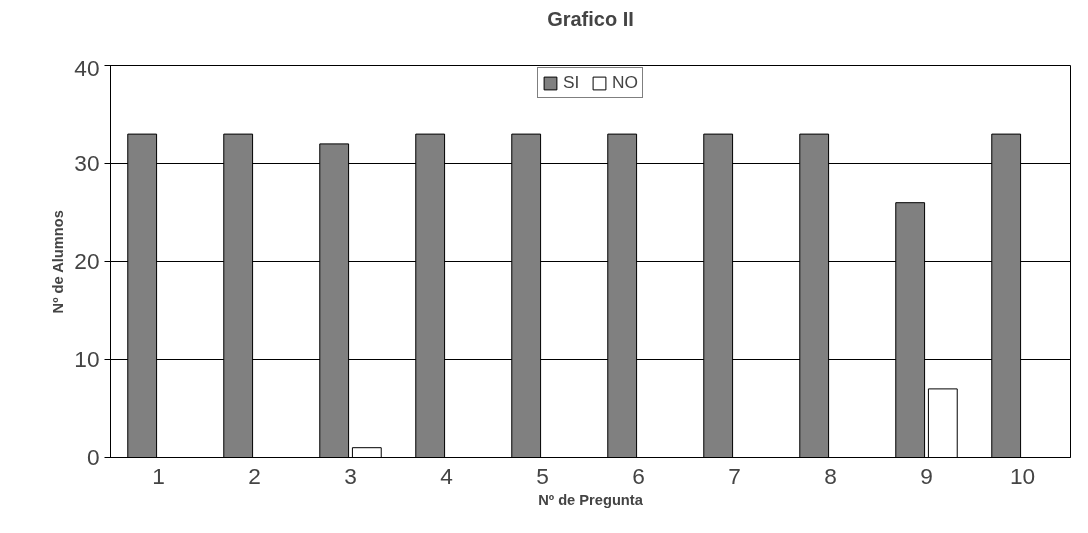 The width and height of the screenshot is (1088, 533). I want to click on y-axis-title: Nº de Alumnos, so click(58, 262).